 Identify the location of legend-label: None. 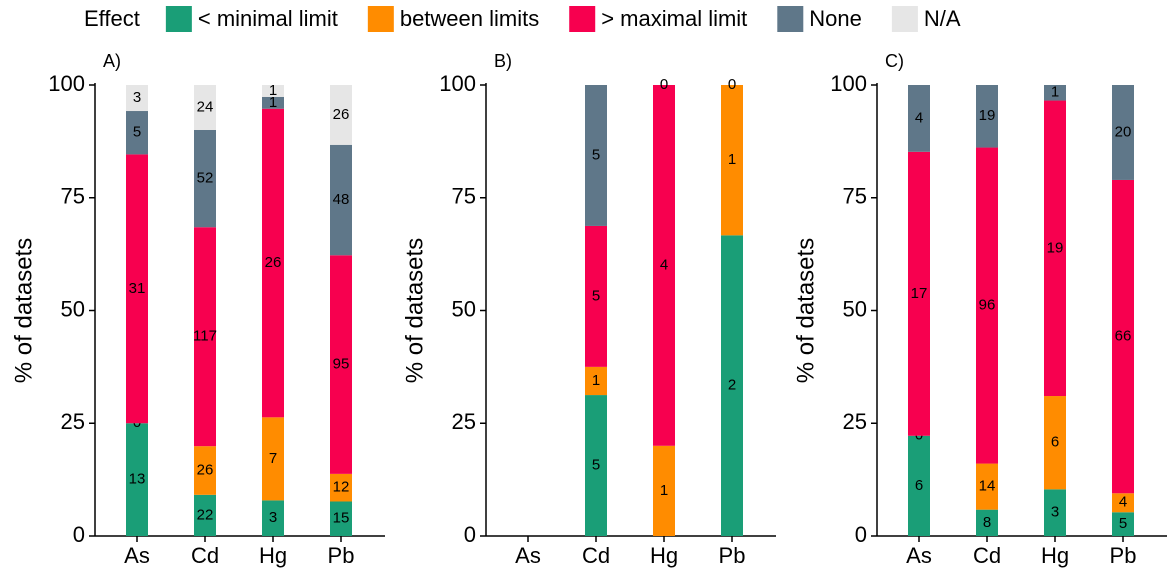
(835, 18).